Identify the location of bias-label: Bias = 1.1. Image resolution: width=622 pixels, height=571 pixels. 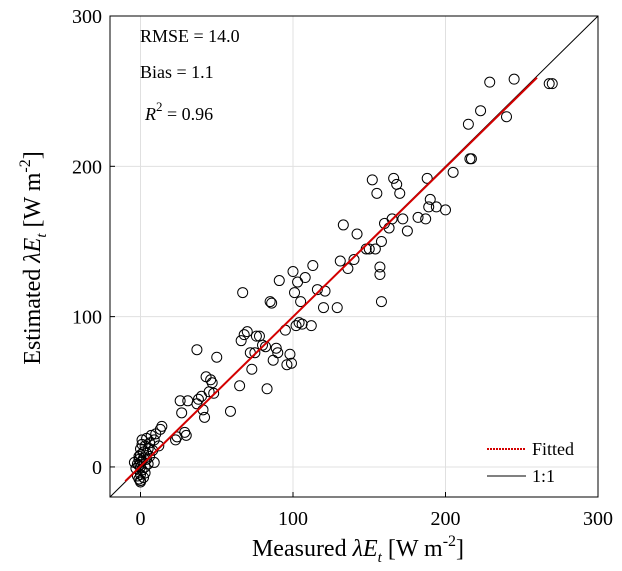
(177, 72).